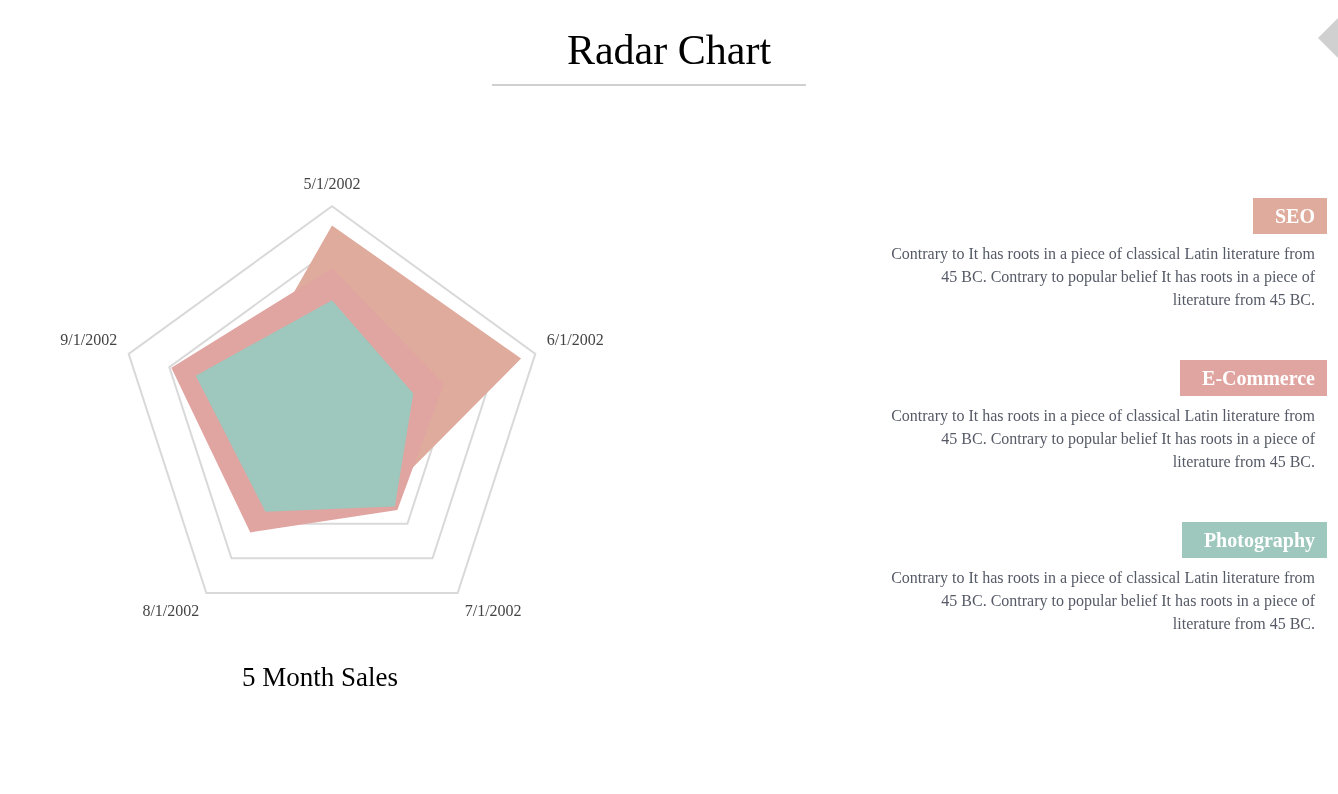  I want to click on text: Photography, so click(1254, 540).